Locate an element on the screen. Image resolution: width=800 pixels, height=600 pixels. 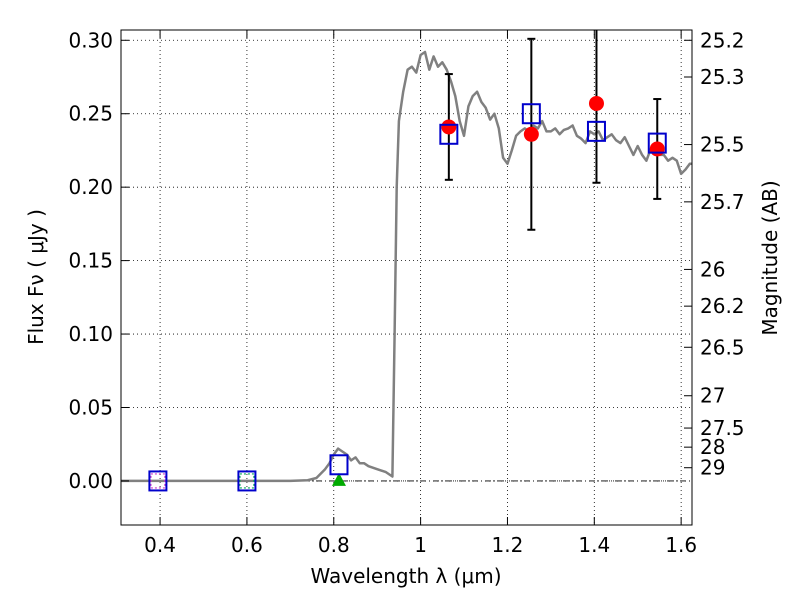
right-tick-label: 26.2 is located at coordinates (722, 306).